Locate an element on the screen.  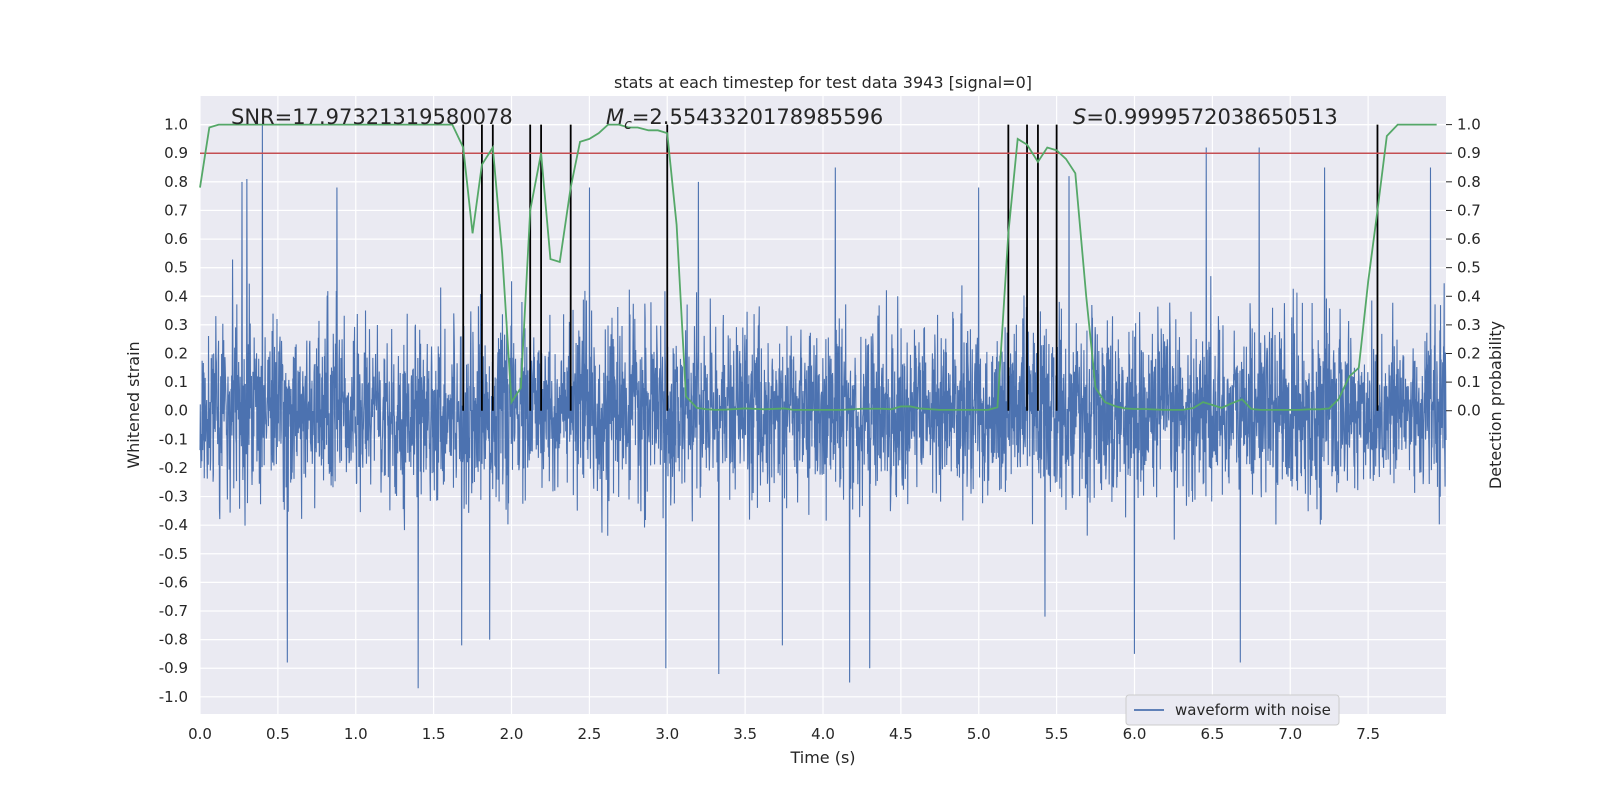
legend-box is located at coordinates (1232, 710).